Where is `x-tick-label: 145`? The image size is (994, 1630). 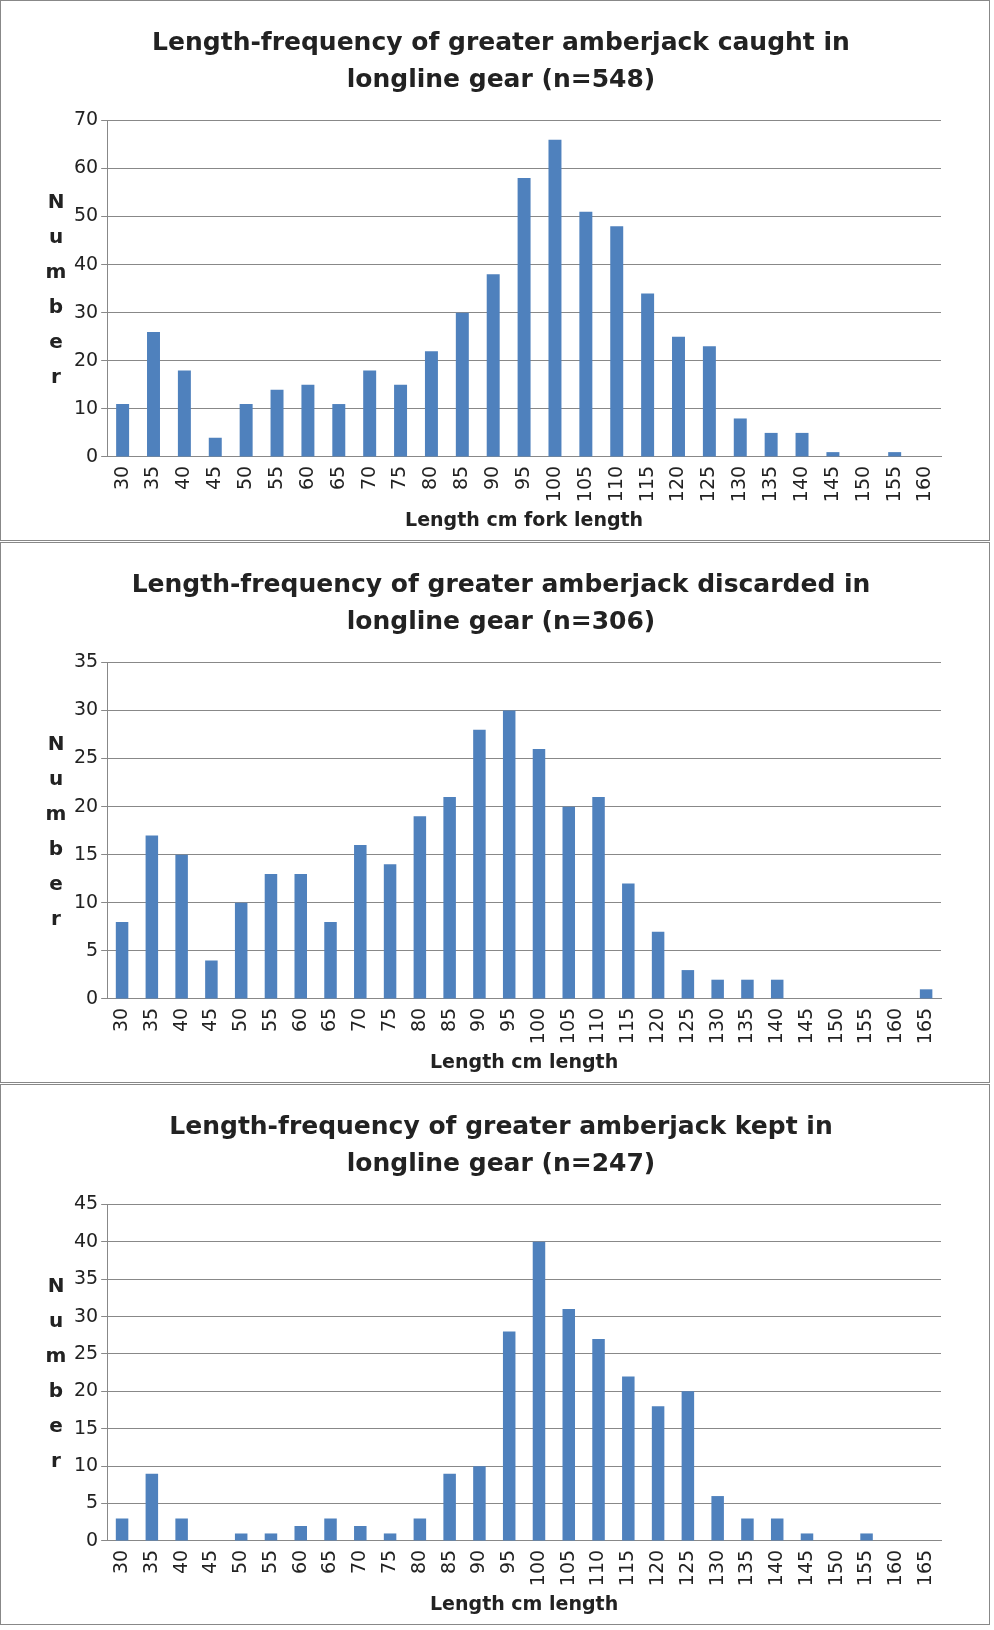 x-tick-label: 145 is located at coordinates (804, 1568).